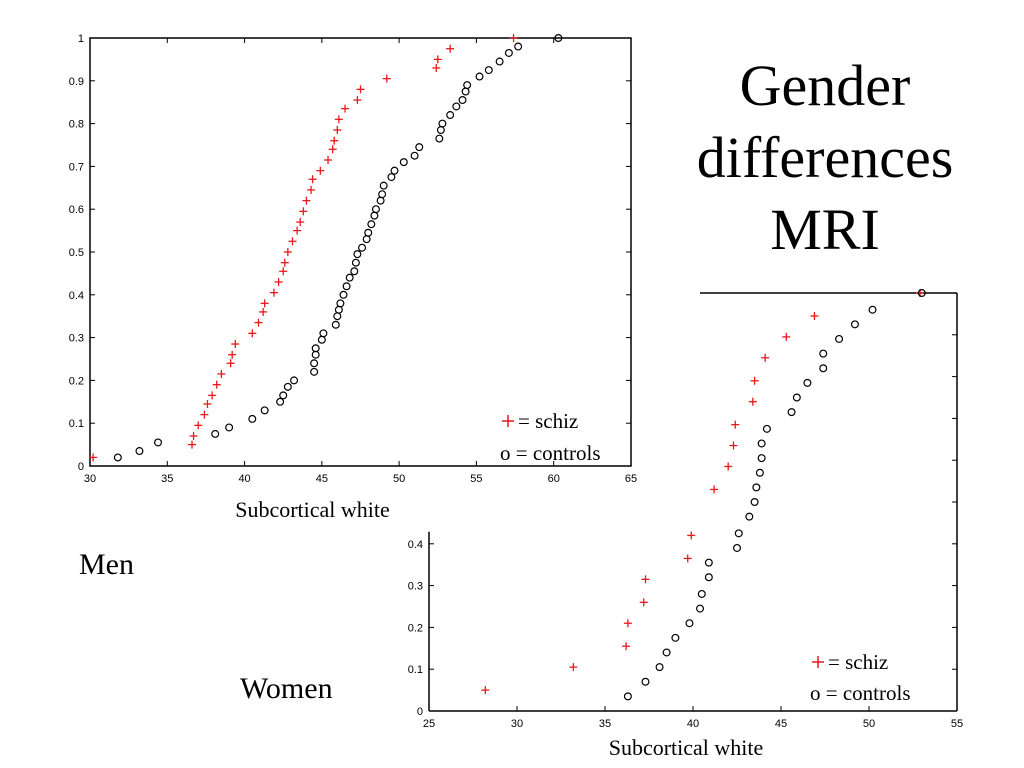 Image resolution: width=1024 pixels, height=768 pixels. What do you see at coordinates (554, 479) in the screenshot?
I see `men-x-tick-label: 60` at bounding box center [554, 479].